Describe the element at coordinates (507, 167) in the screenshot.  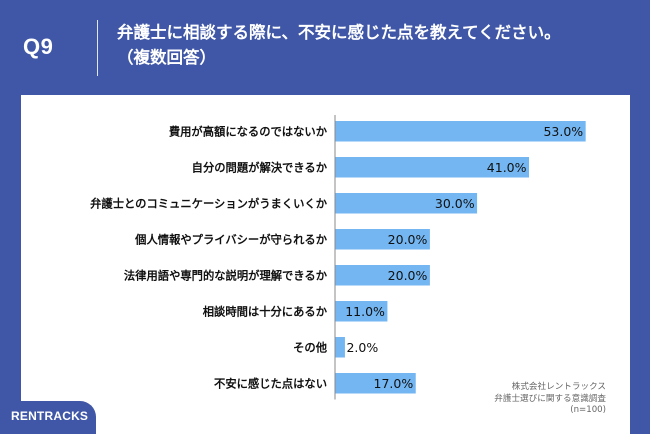
I see `value-label: 41.0%` at that location.